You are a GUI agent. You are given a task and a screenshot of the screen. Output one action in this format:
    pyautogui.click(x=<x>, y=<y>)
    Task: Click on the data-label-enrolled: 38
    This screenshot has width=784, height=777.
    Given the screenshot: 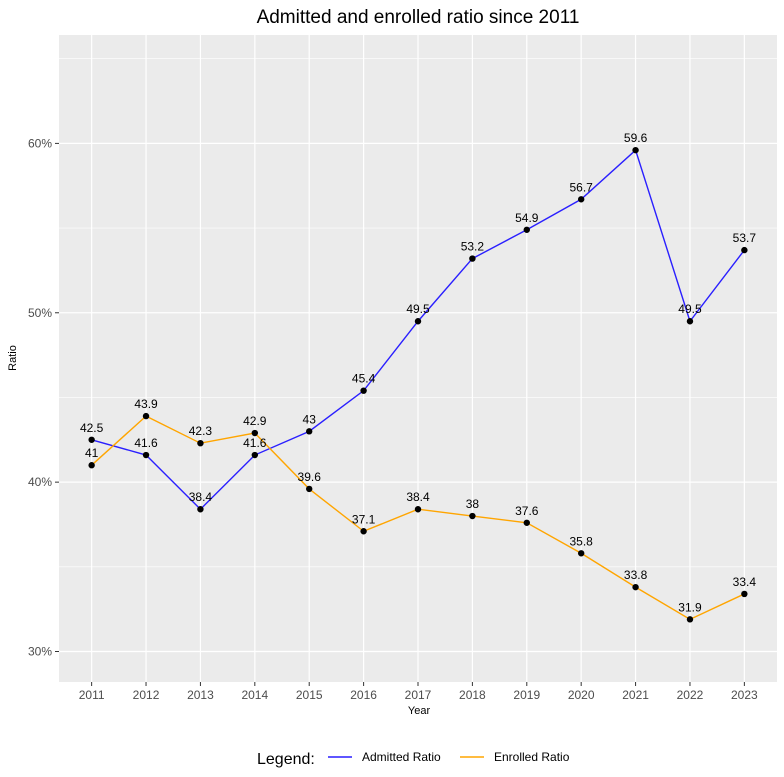 What is the action you would take?
    pyautogui.click(x=473, y=504)
    